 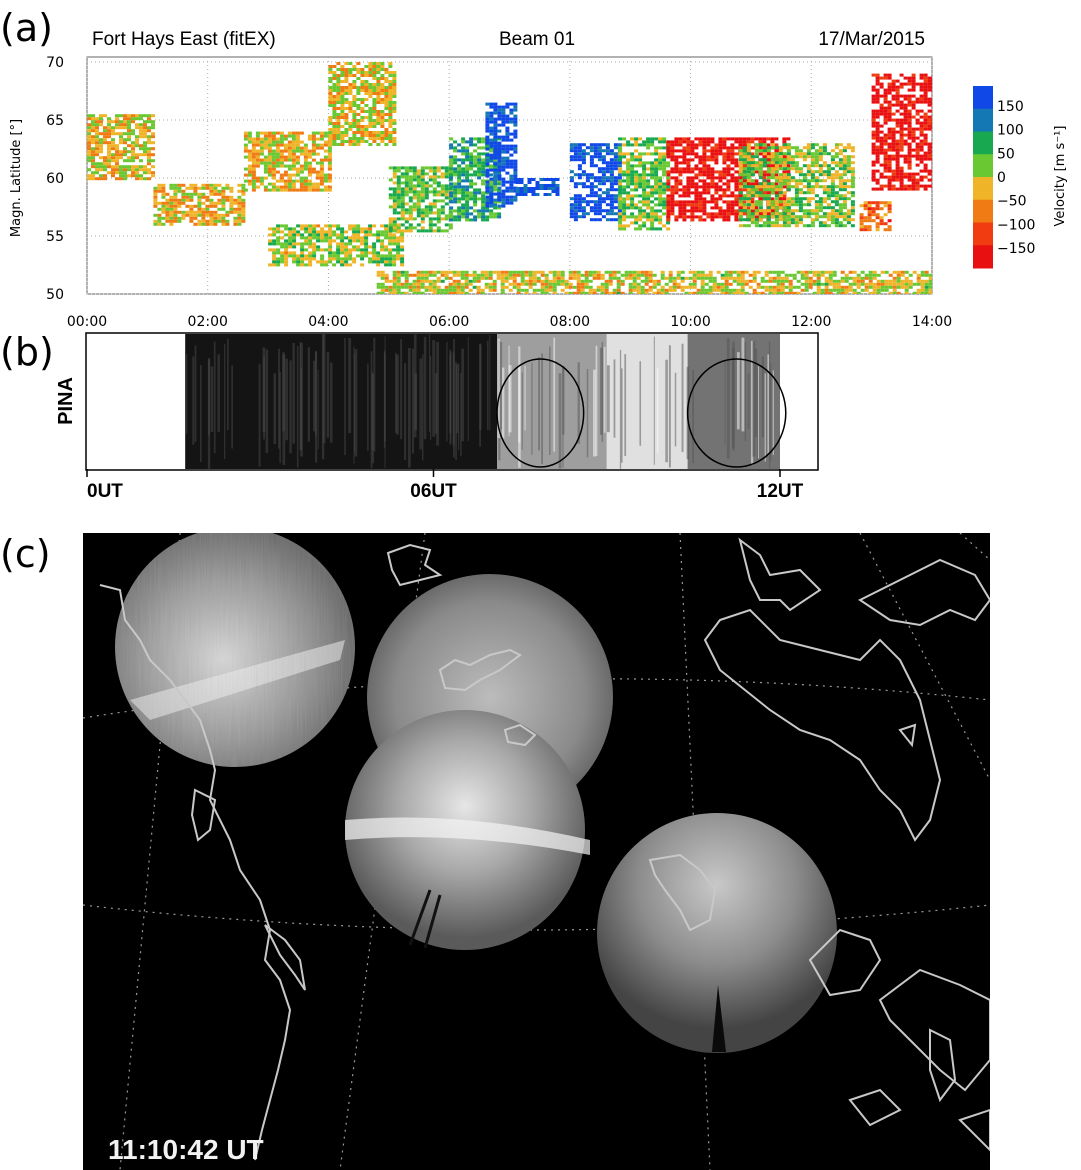 What do you see at coordinates (1010, 131) in the screenshot?
I see `colorbar-tick-label: 100` at bounding box center [1010, 131].